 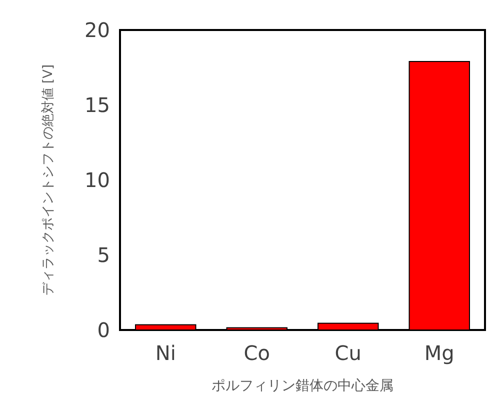 I want to click on y-tick-label: 20, so click(x=97, y=30).